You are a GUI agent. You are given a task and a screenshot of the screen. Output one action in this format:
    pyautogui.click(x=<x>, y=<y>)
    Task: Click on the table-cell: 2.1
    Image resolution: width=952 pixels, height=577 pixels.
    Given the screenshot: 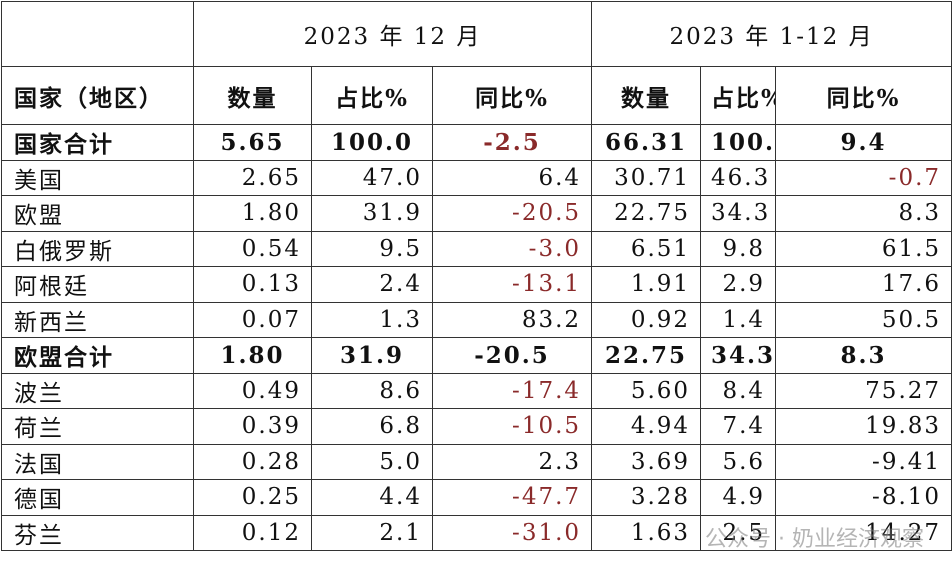 What is the action you would take?
    pyautogui.click(x=372, y=532)
    